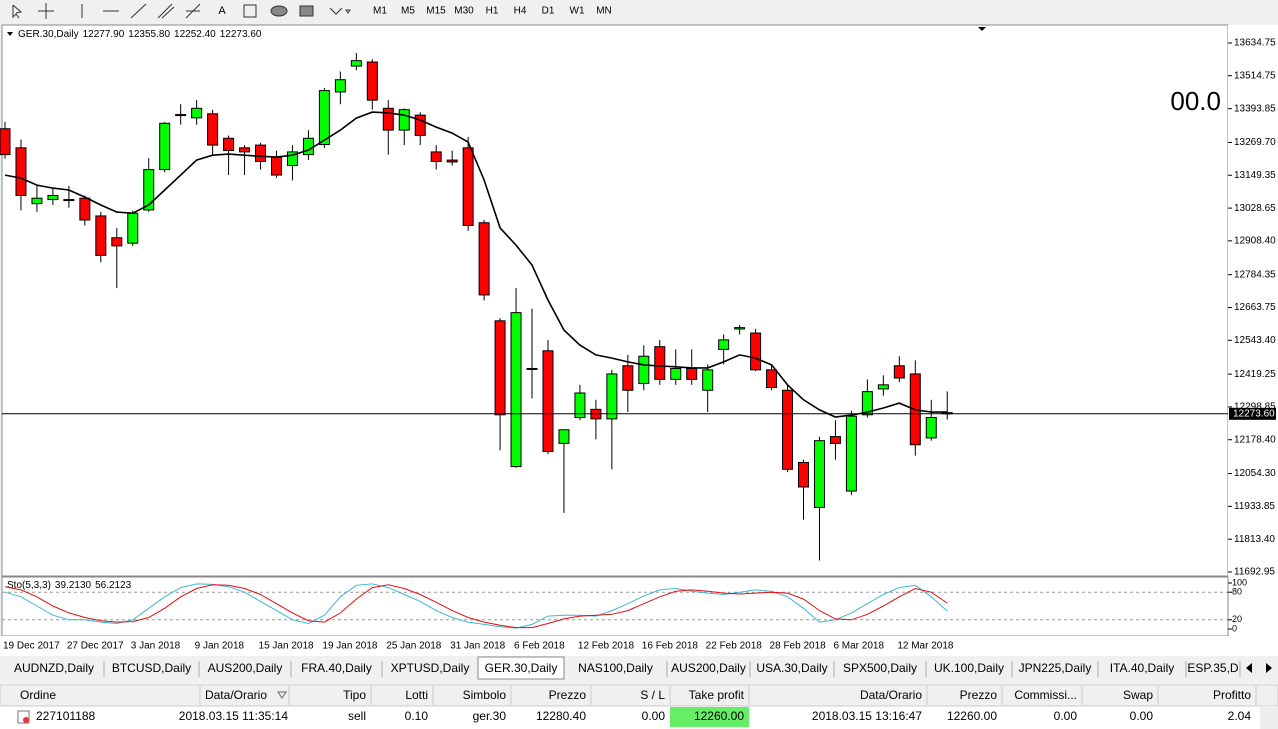  What do you see at coordinates (17, 11) in the screenshot?
I see `cursor-icon` at bounding box center [17, 11].